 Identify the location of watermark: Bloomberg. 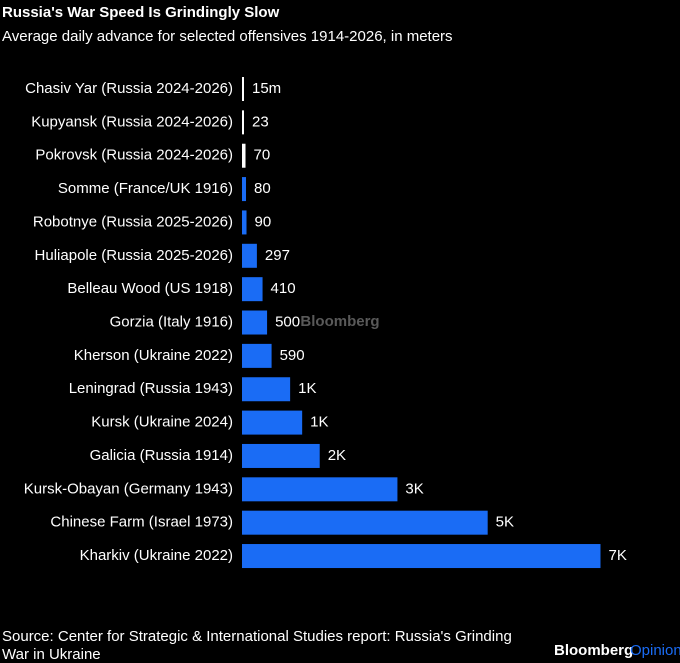
(339, 321).